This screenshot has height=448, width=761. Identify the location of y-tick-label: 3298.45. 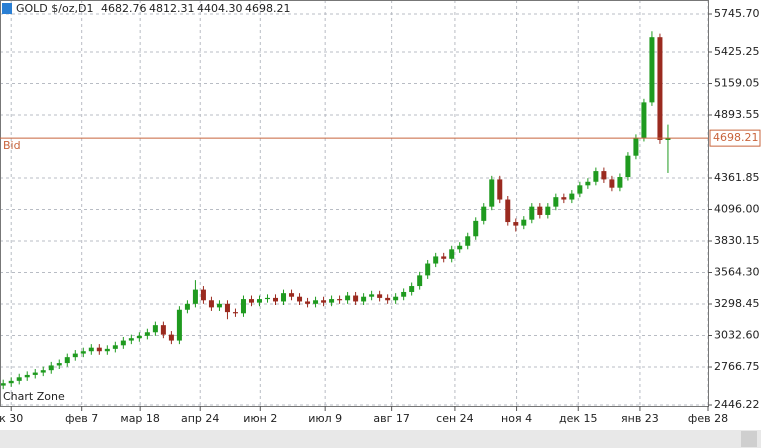
(737, 303).